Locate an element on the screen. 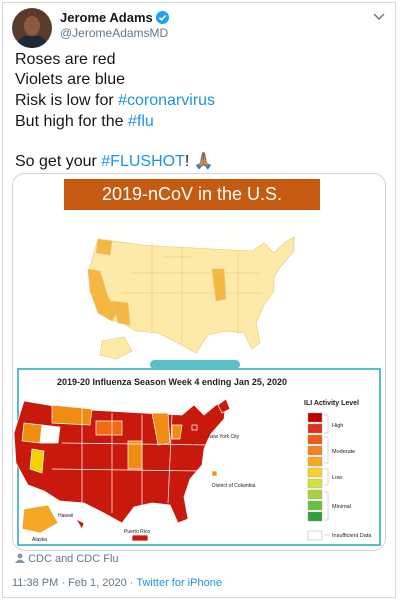 This screenshot has height=602, width=400. verified-badge is located at coordinates (163, 17).